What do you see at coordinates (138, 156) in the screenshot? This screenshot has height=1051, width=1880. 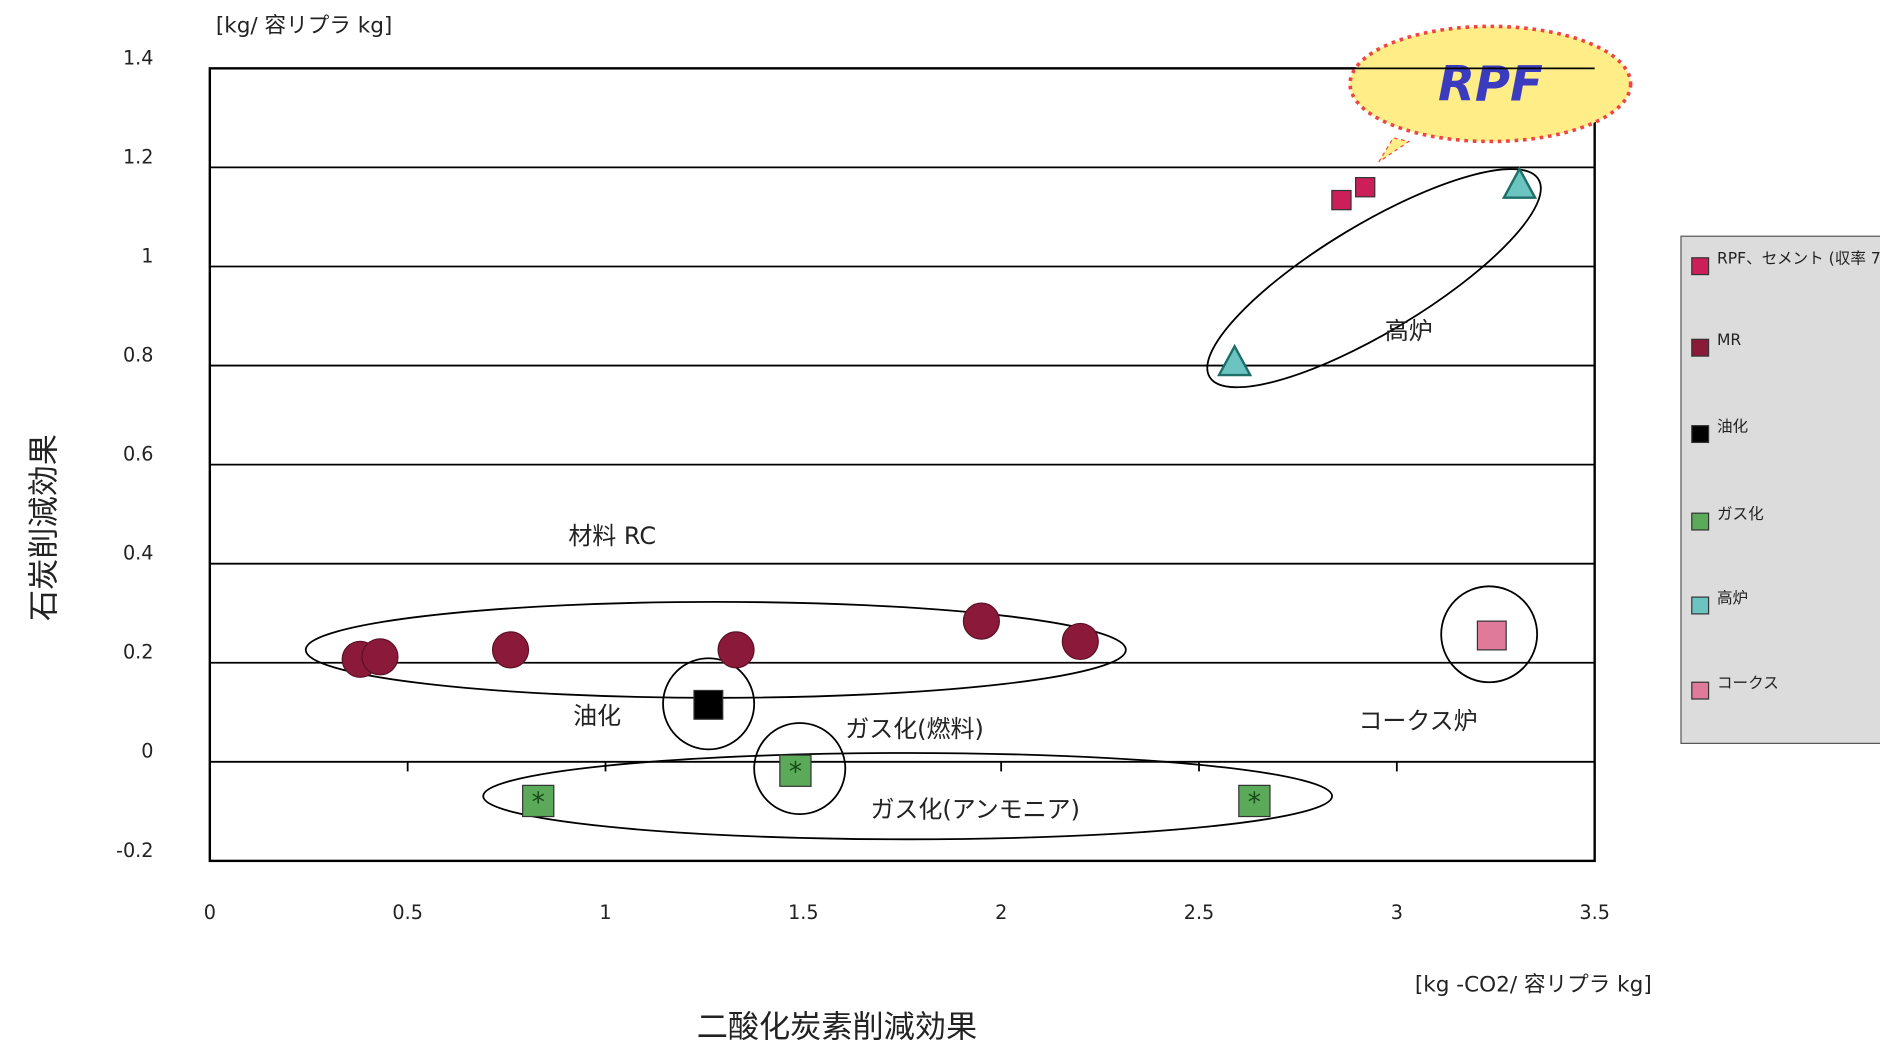 I see `y-tick-label: 1.2` at bounding box center [138, 156].